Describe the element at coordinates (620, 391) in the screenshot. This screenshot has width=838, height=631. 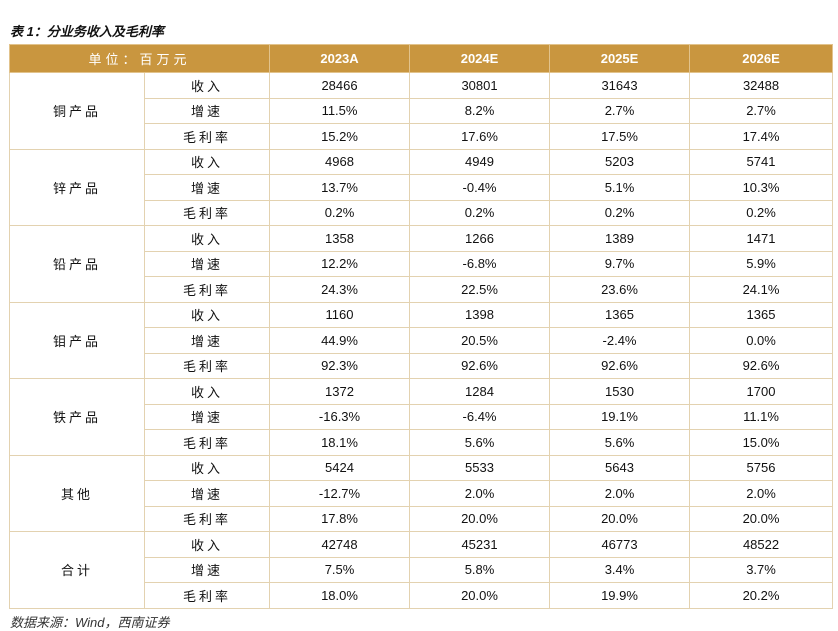
I see `value-cell: 1530` at that location.